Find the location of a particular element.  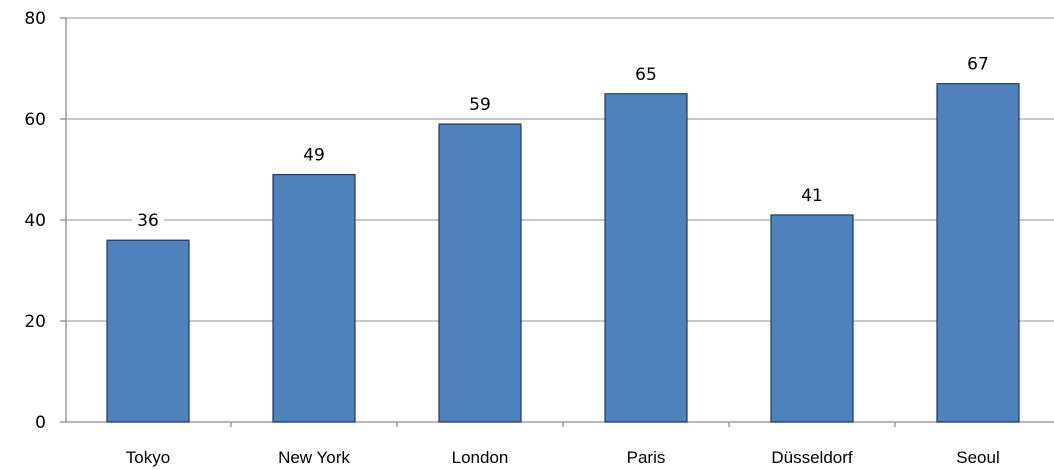

x-tick-label: Paris is located at coordinates (646, 457).